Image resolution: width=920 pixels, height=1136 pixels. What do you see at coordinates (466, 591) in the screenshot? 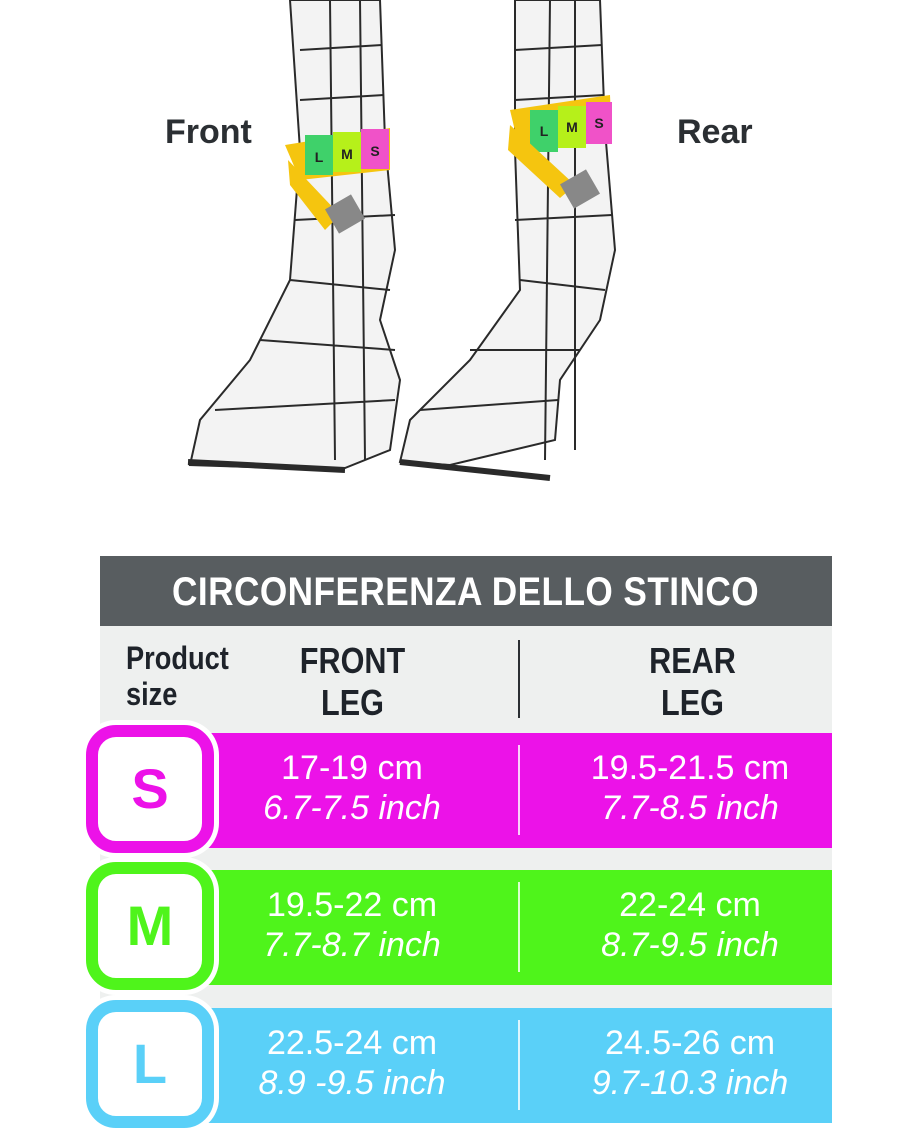
I see `table-title: CIRCONFERENZA DELLO STINCO` at bounding box center [466, 591].